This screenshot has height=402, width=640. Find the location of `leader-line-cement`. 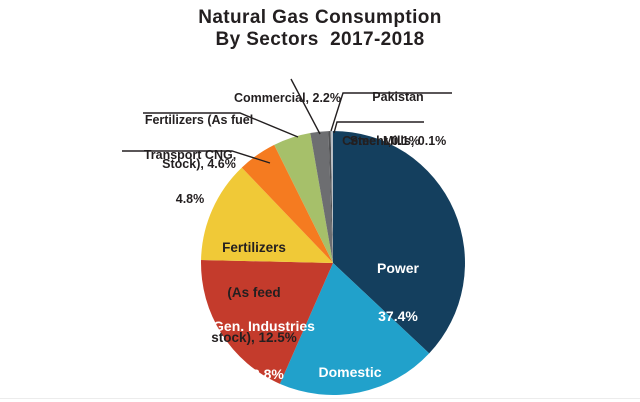

leader-line-cement is located at coordinates (378, 127).